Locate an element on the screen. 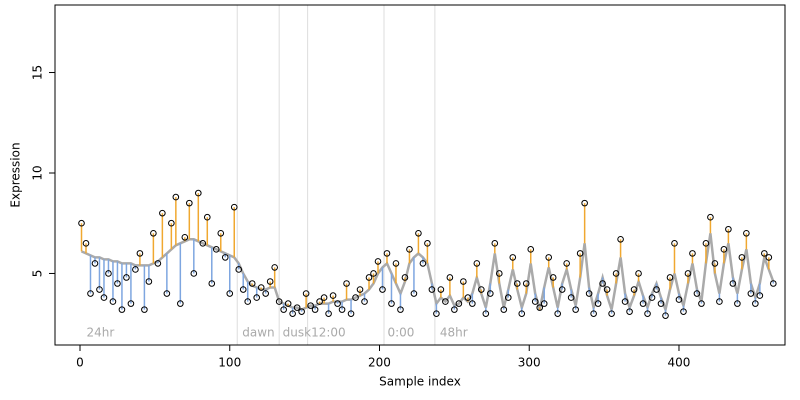 The image size is (800, 400). x-axis-label: Sample index is located at coordinates (420, 382).